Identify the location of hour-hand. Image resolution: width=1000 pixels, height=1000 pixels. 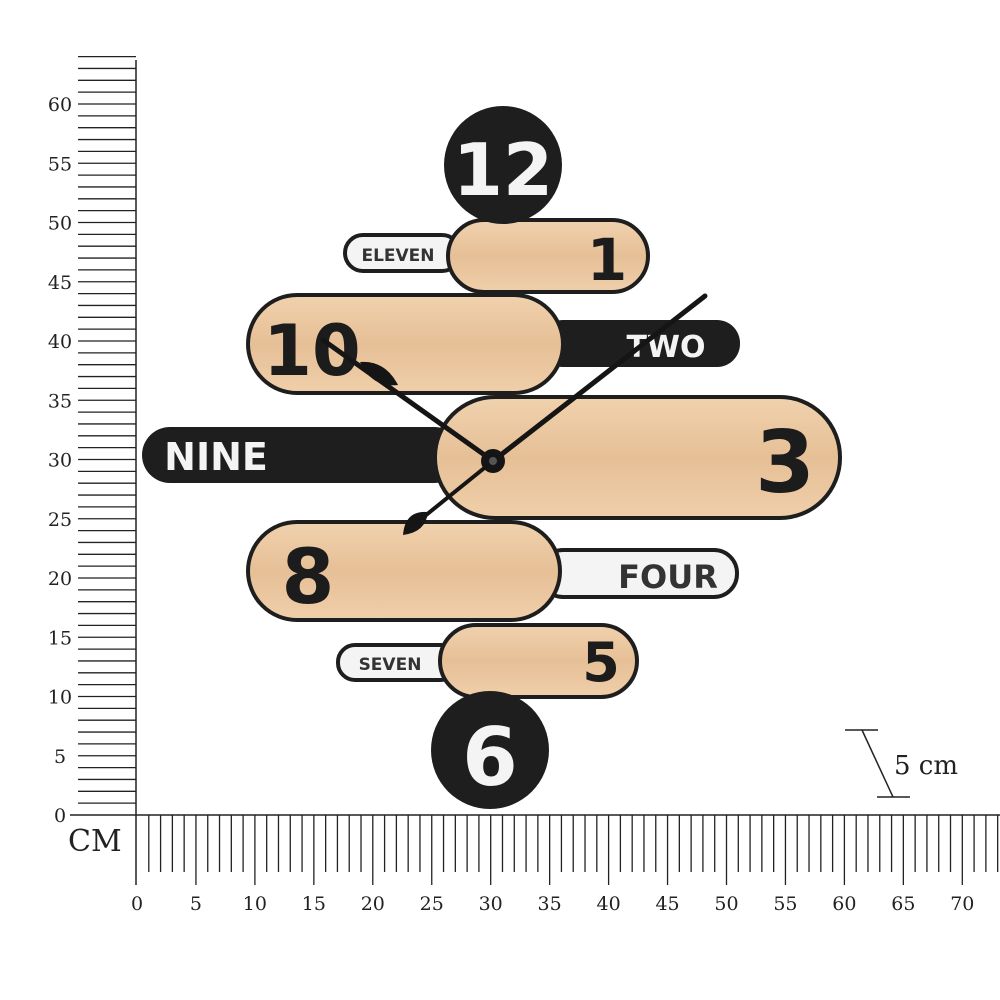
(408, 400).